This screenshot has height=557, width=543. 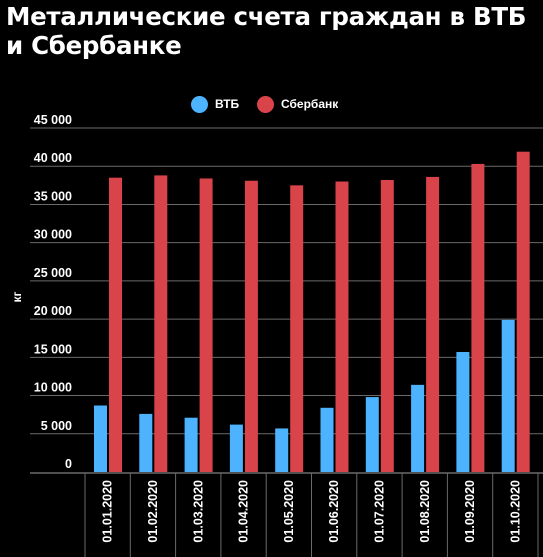 I want to click on legend-label-vtb: ВТБ, so click(x=227, y=104).